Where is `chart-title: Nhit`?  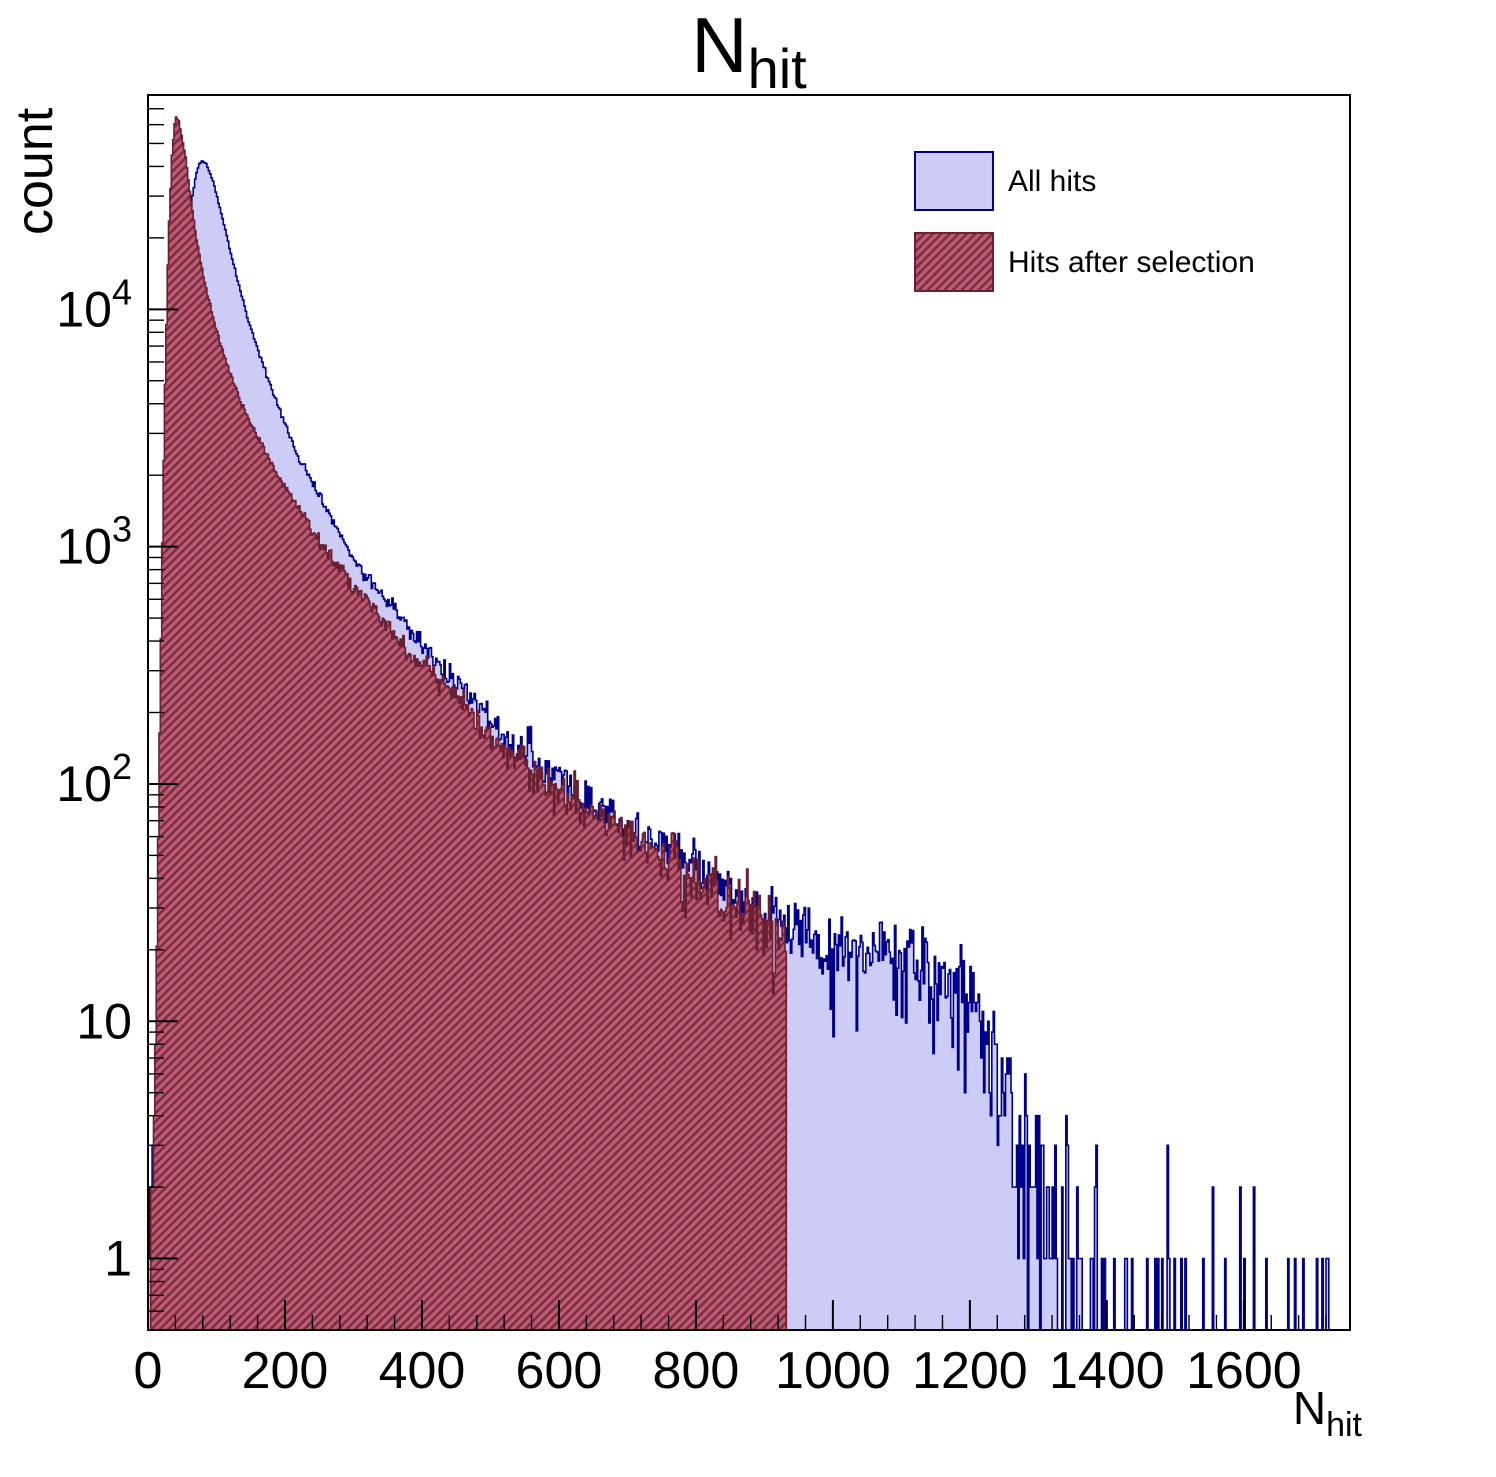
chart-title: Nhit is located at coordinates (749, 50).